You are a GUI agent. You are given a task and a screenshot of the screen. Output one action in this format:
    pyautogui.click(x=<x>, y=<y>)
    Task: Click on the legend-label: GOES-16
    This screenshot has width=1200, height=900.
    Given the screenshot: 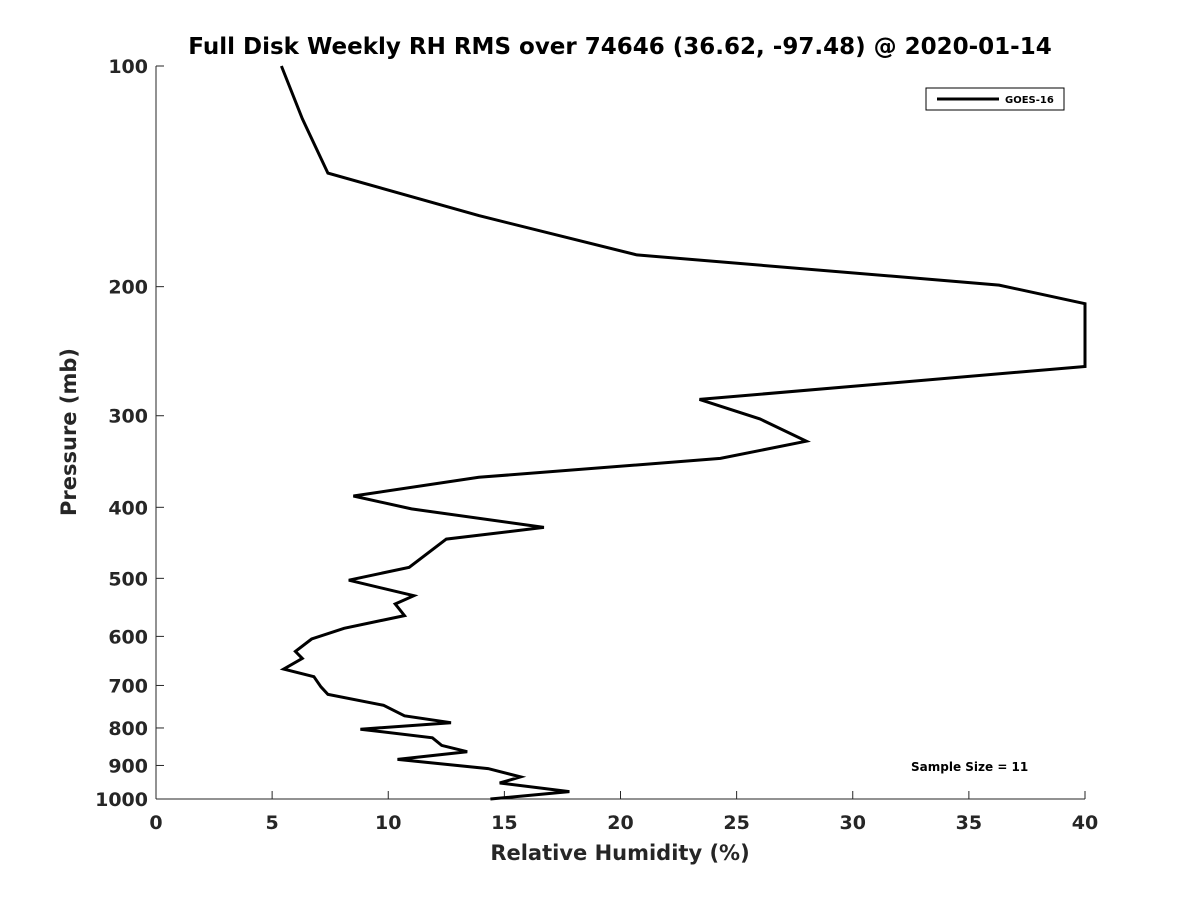 What is the action you would take?
    pyautogui.click(x=1029, y=100)
    